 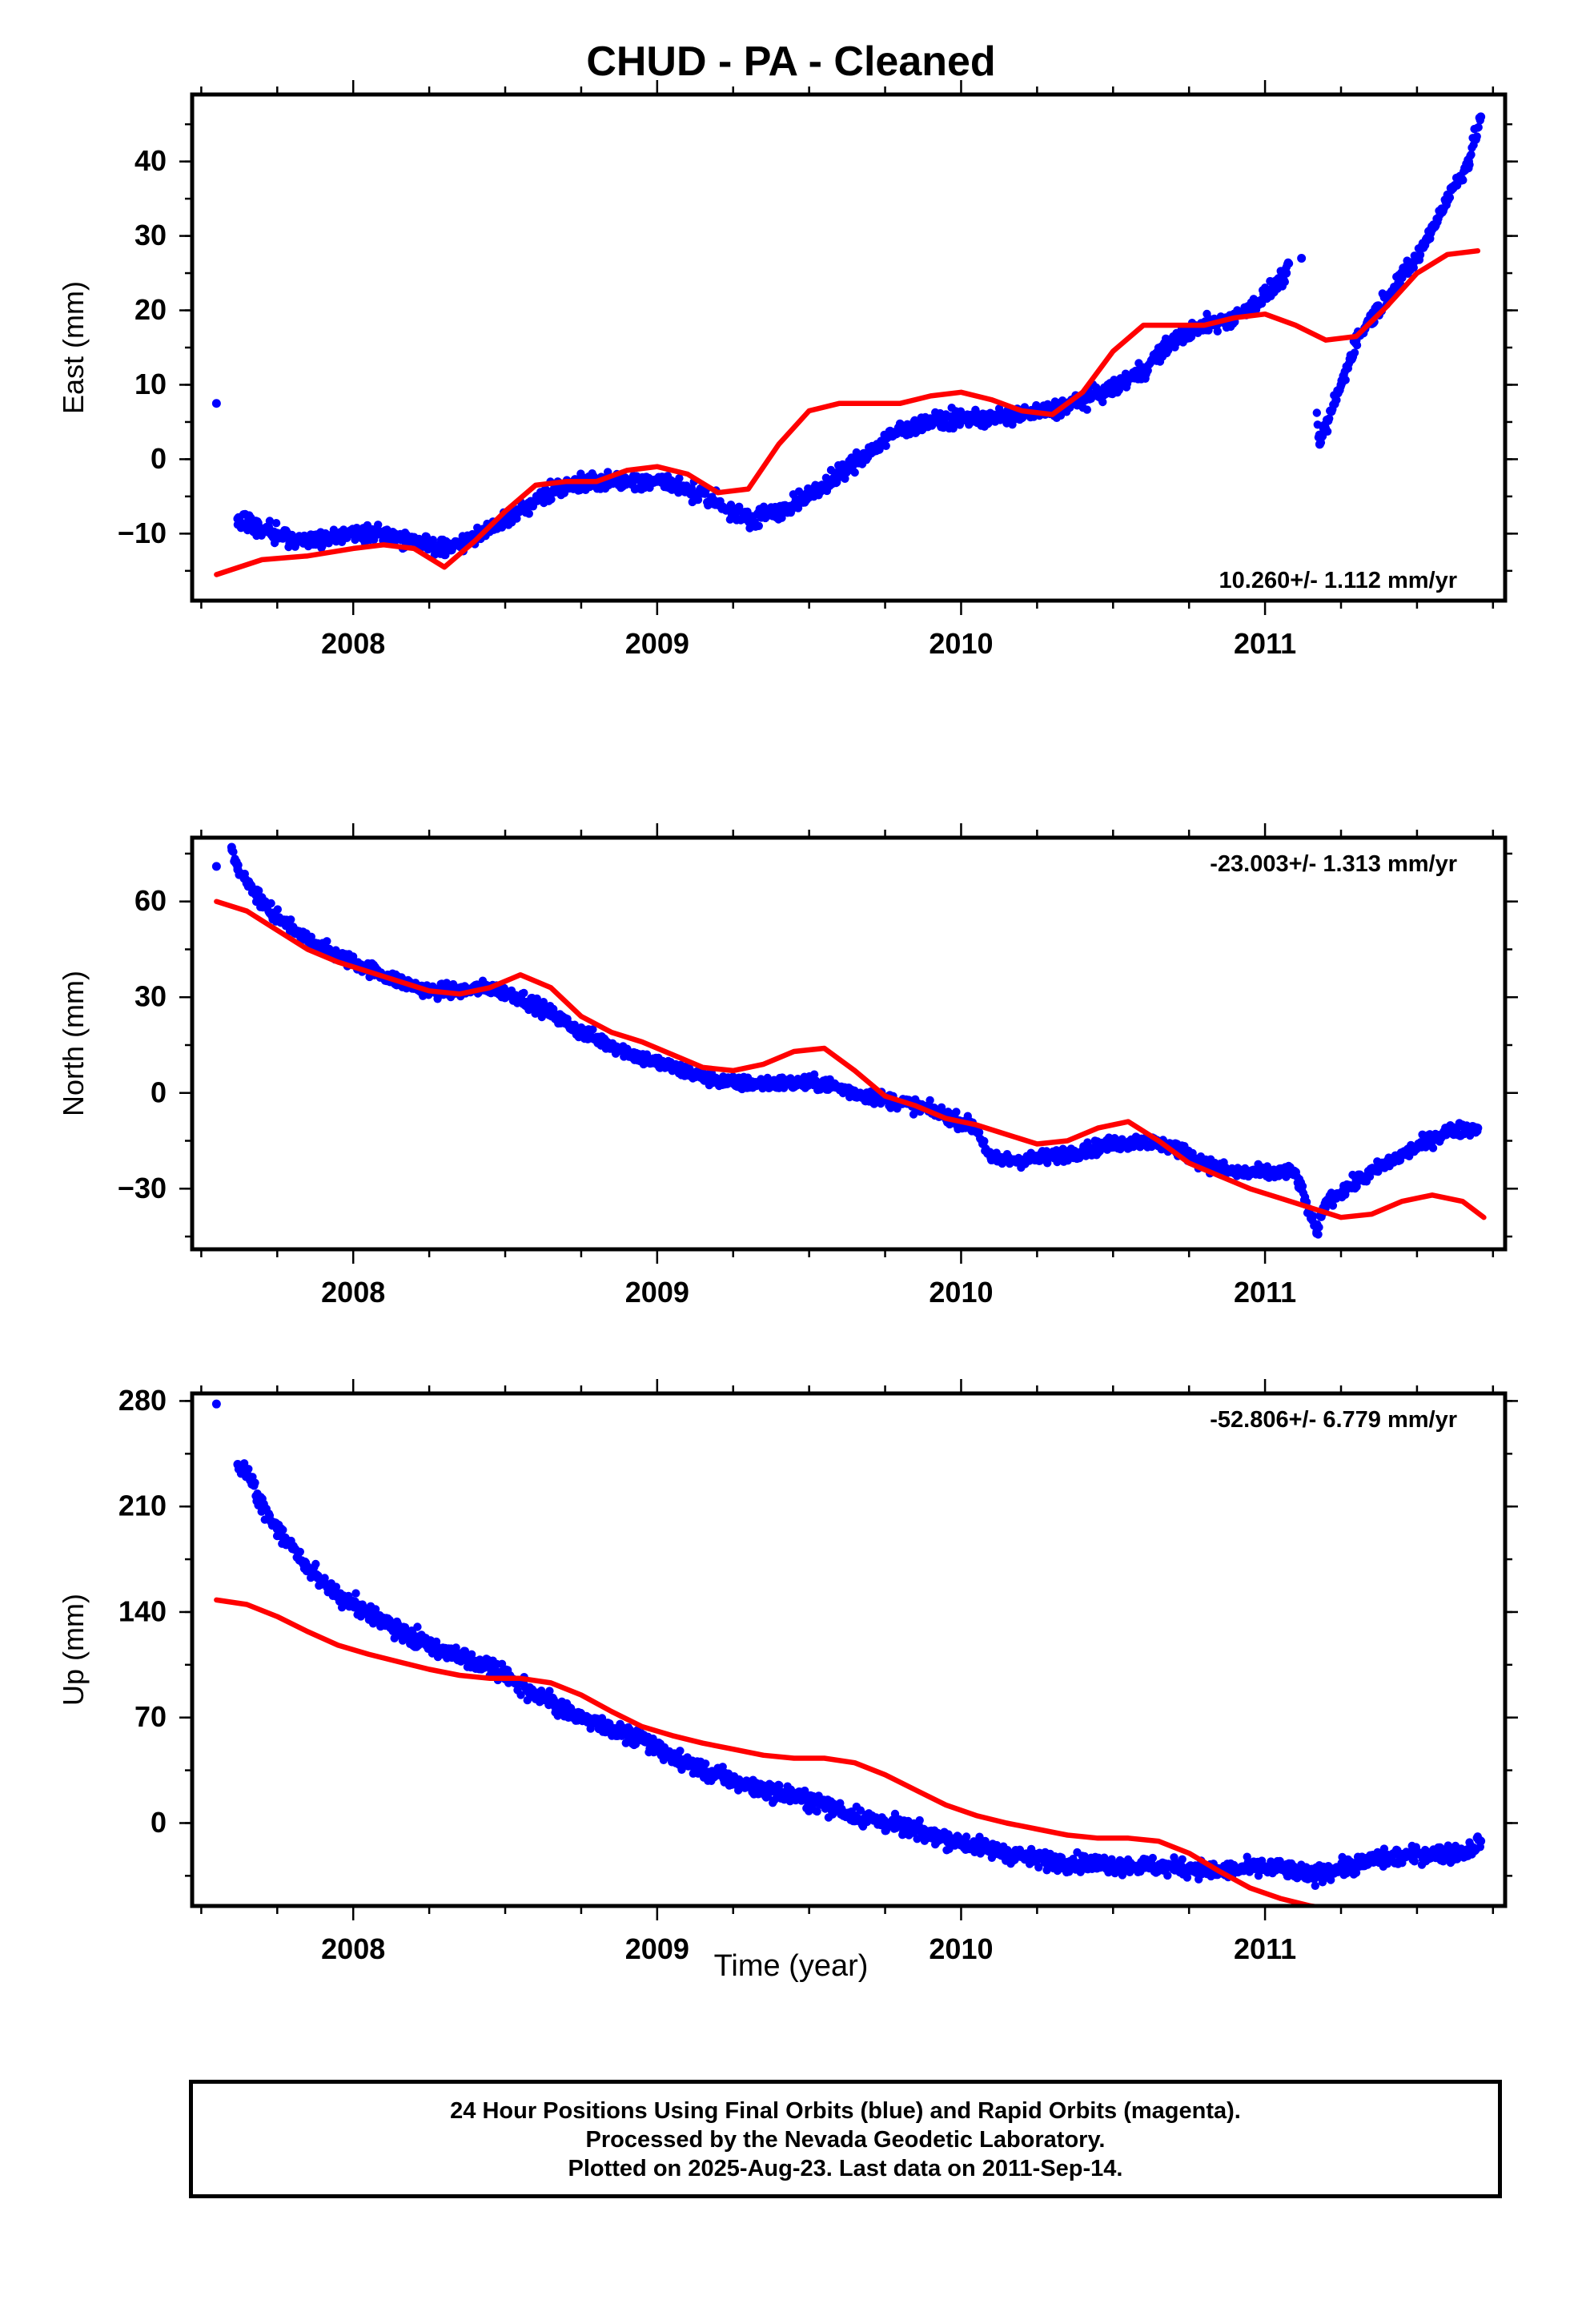 I want to click on east-ytick-label: 20, so click(x=151, y=309).